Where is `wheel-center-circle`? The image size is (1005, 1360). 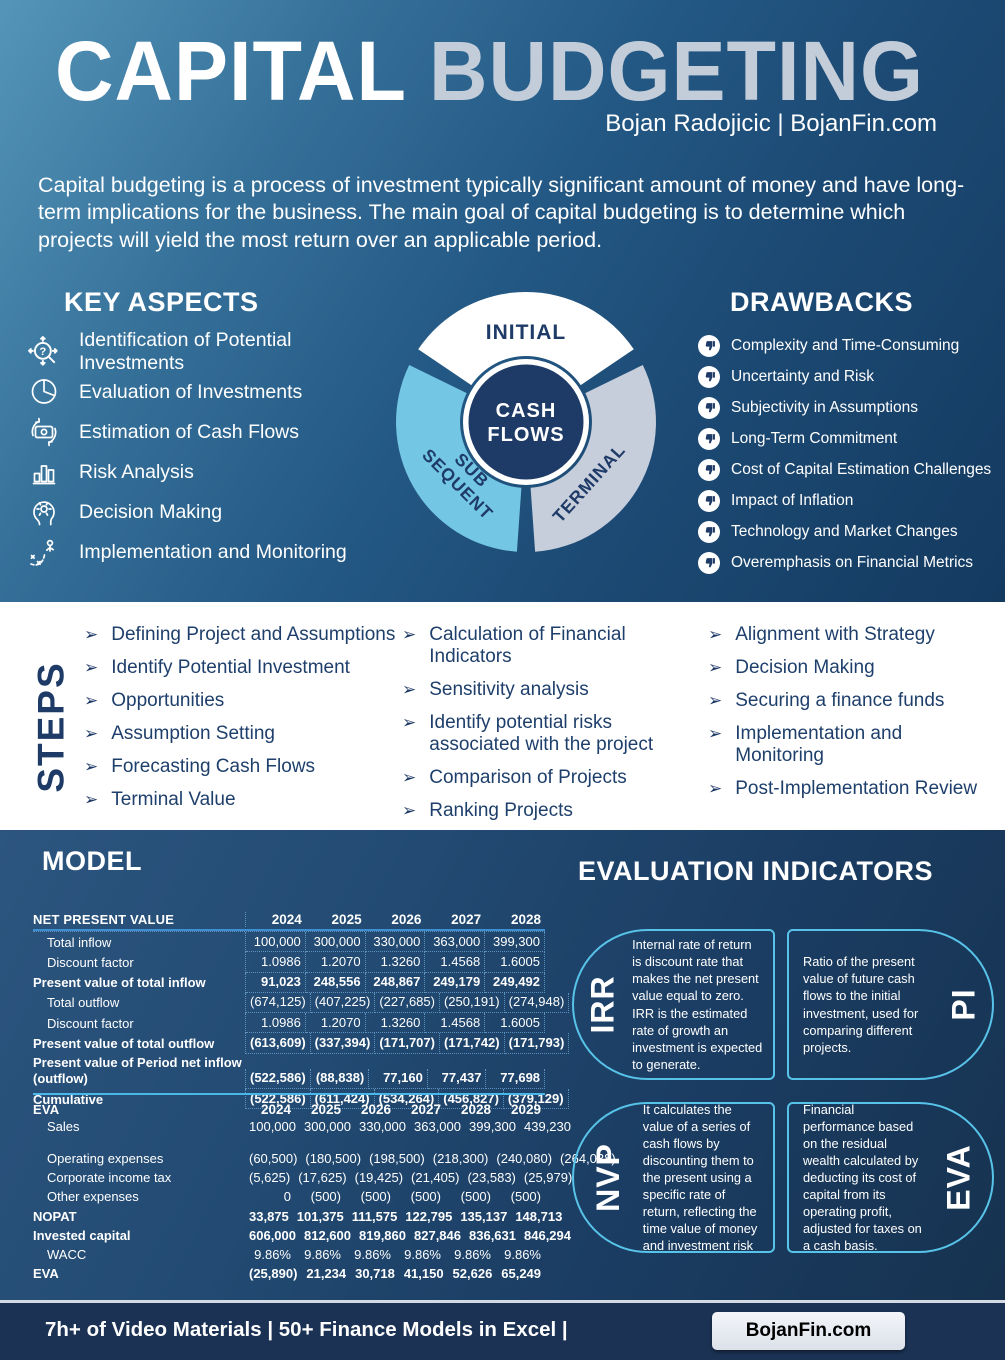 wheel-center-circle is located at coordinates (526, 422).